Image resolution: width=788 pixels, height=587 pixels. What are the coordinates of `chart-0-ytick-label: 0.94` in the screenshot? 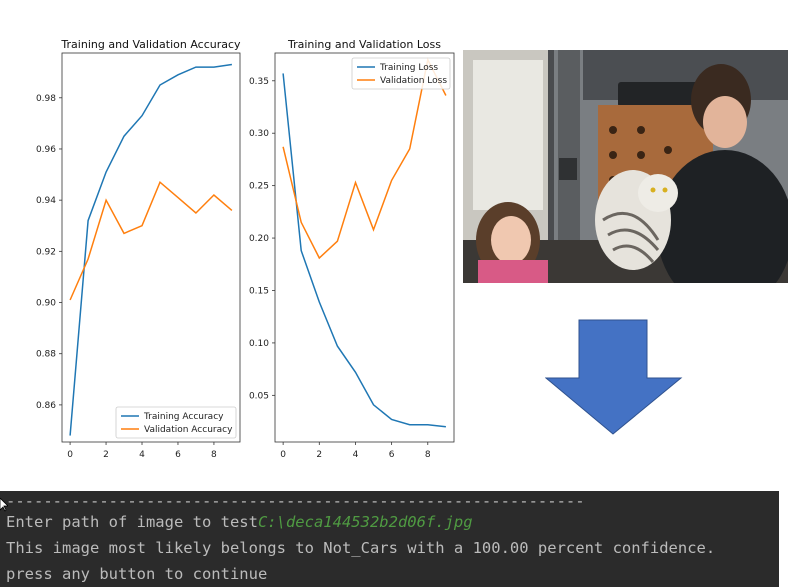 It's located at (46, 201).